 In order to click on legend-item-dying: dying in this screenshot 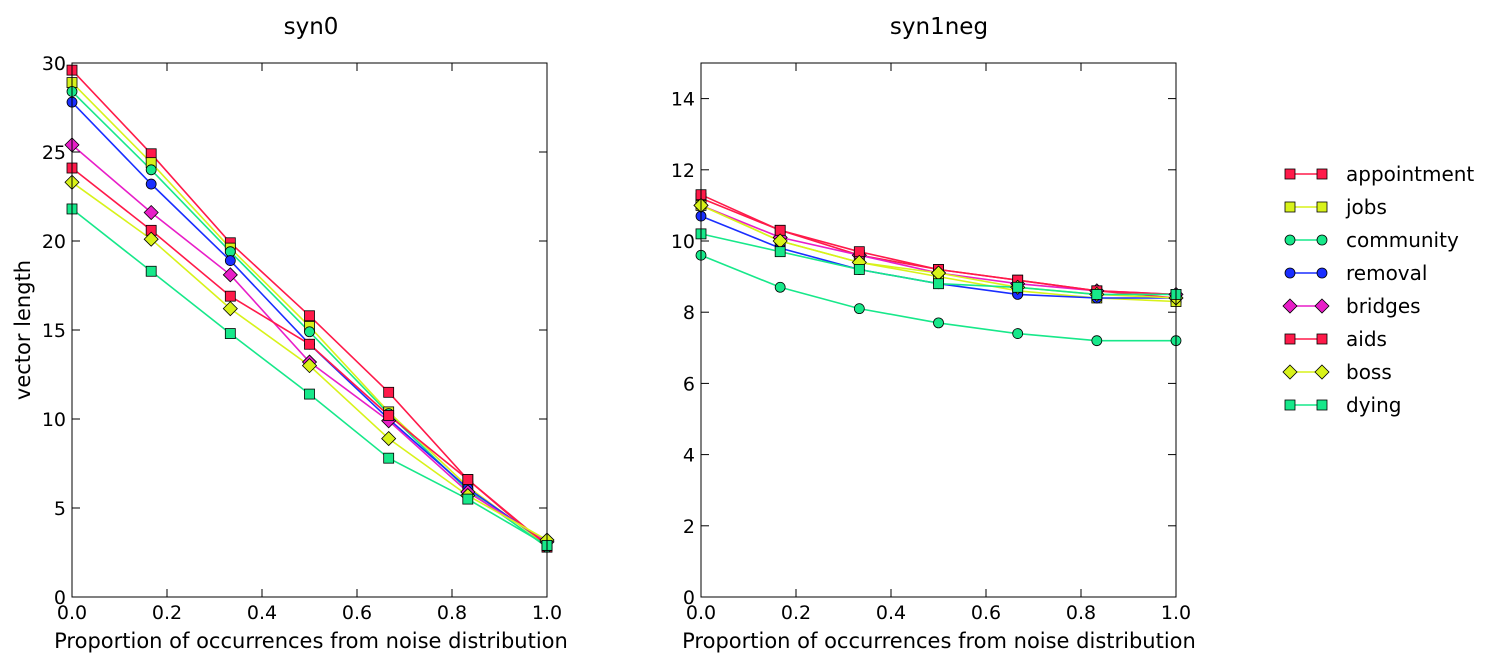, I will do `click(1342, 405)`.